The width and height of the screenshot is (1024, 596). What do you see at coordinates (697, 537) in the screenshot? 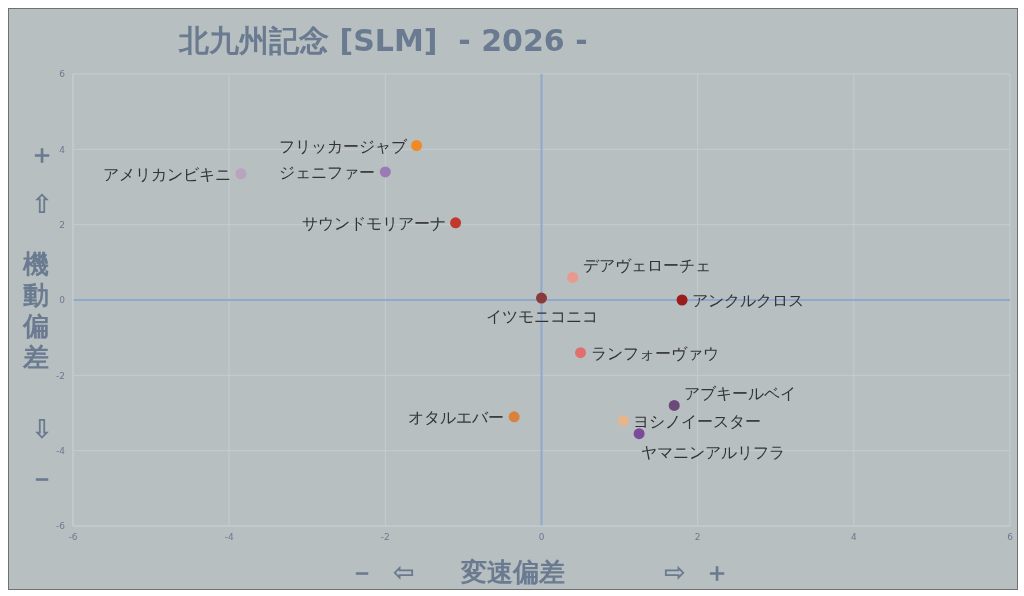
I see `x-tick-label: 2` at bounding box center [697, 537].